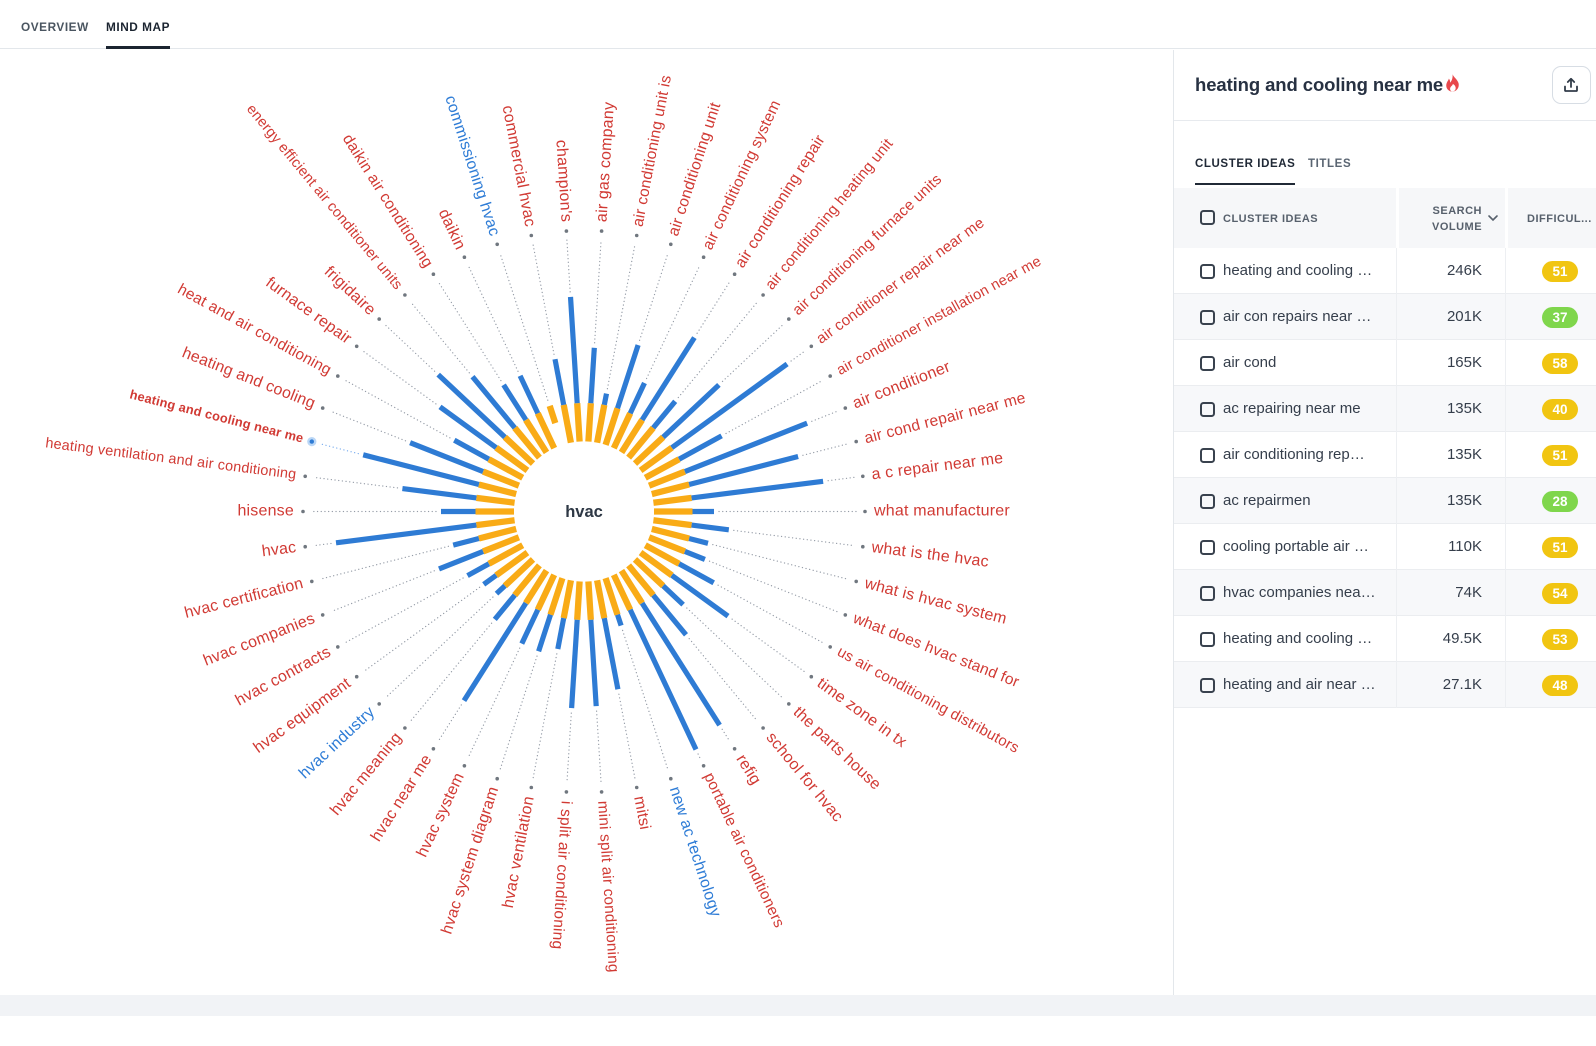 This screenshot has height=1046, width=1596. I want to click on svg-text: i split air conditioning, so click(561, 874).